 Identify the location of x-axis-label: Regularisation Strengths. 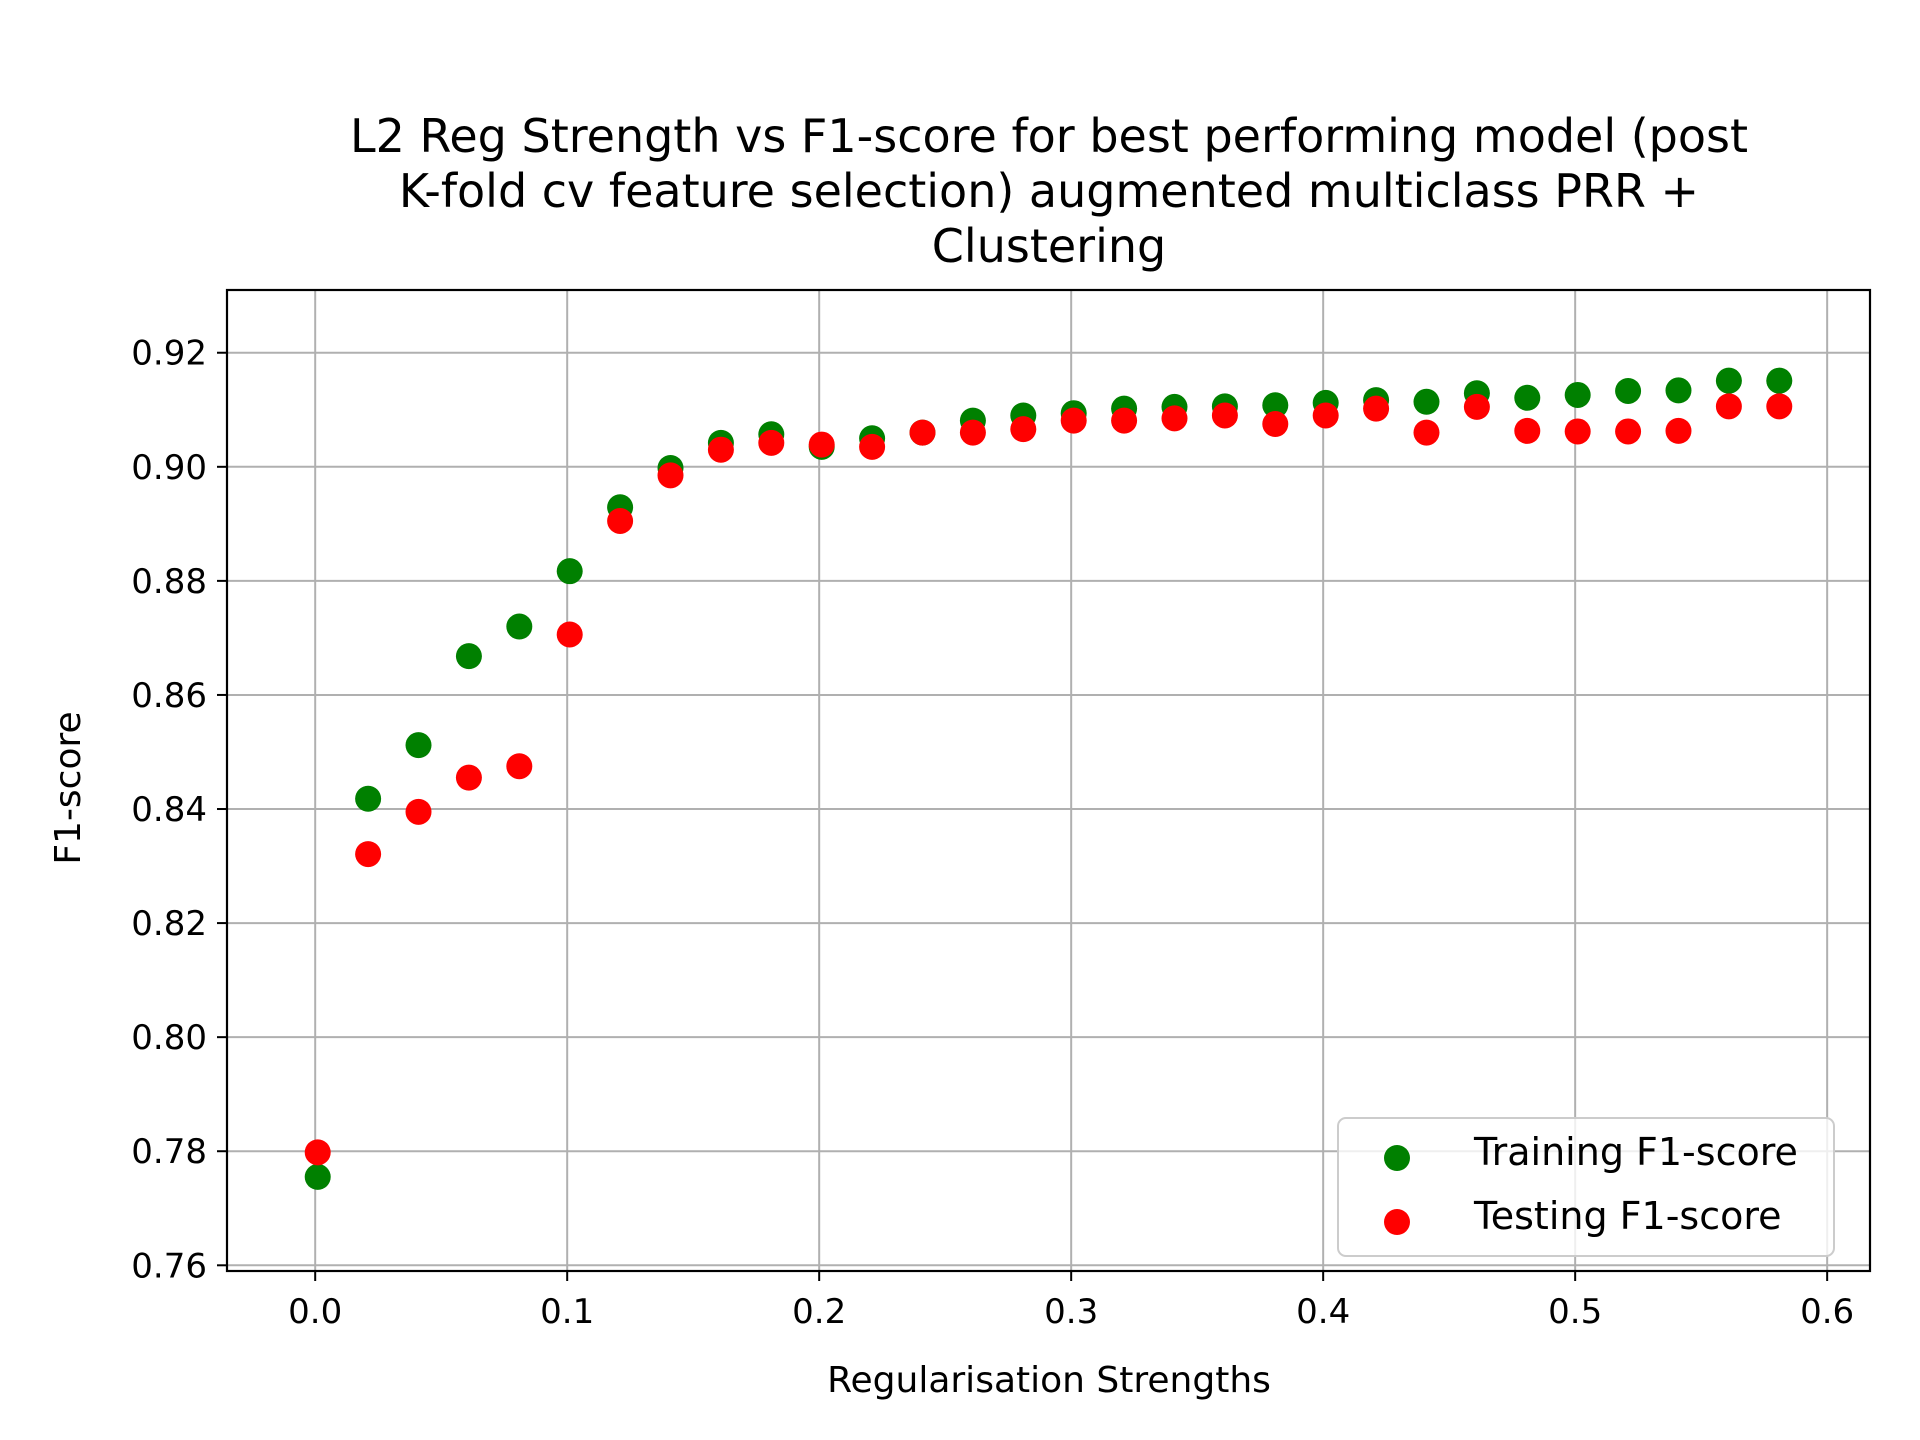
(1049, 1380).